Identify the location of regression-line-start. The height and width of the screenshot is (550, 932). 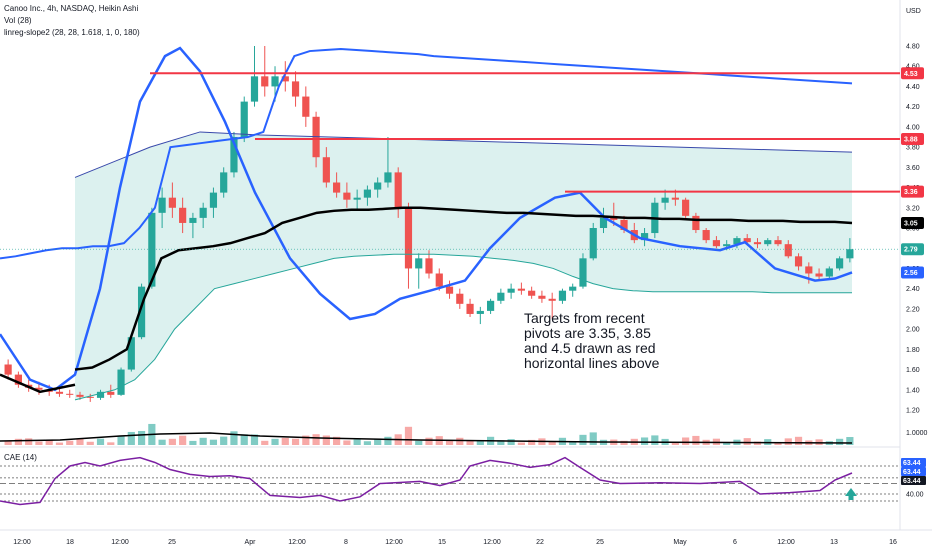
(38, 383).